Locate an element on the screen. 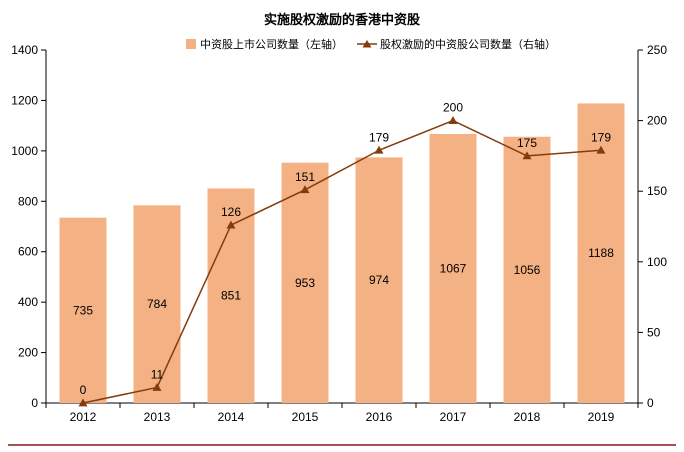  y-left-tick-label: 600 is located at coordinates (28, 252).